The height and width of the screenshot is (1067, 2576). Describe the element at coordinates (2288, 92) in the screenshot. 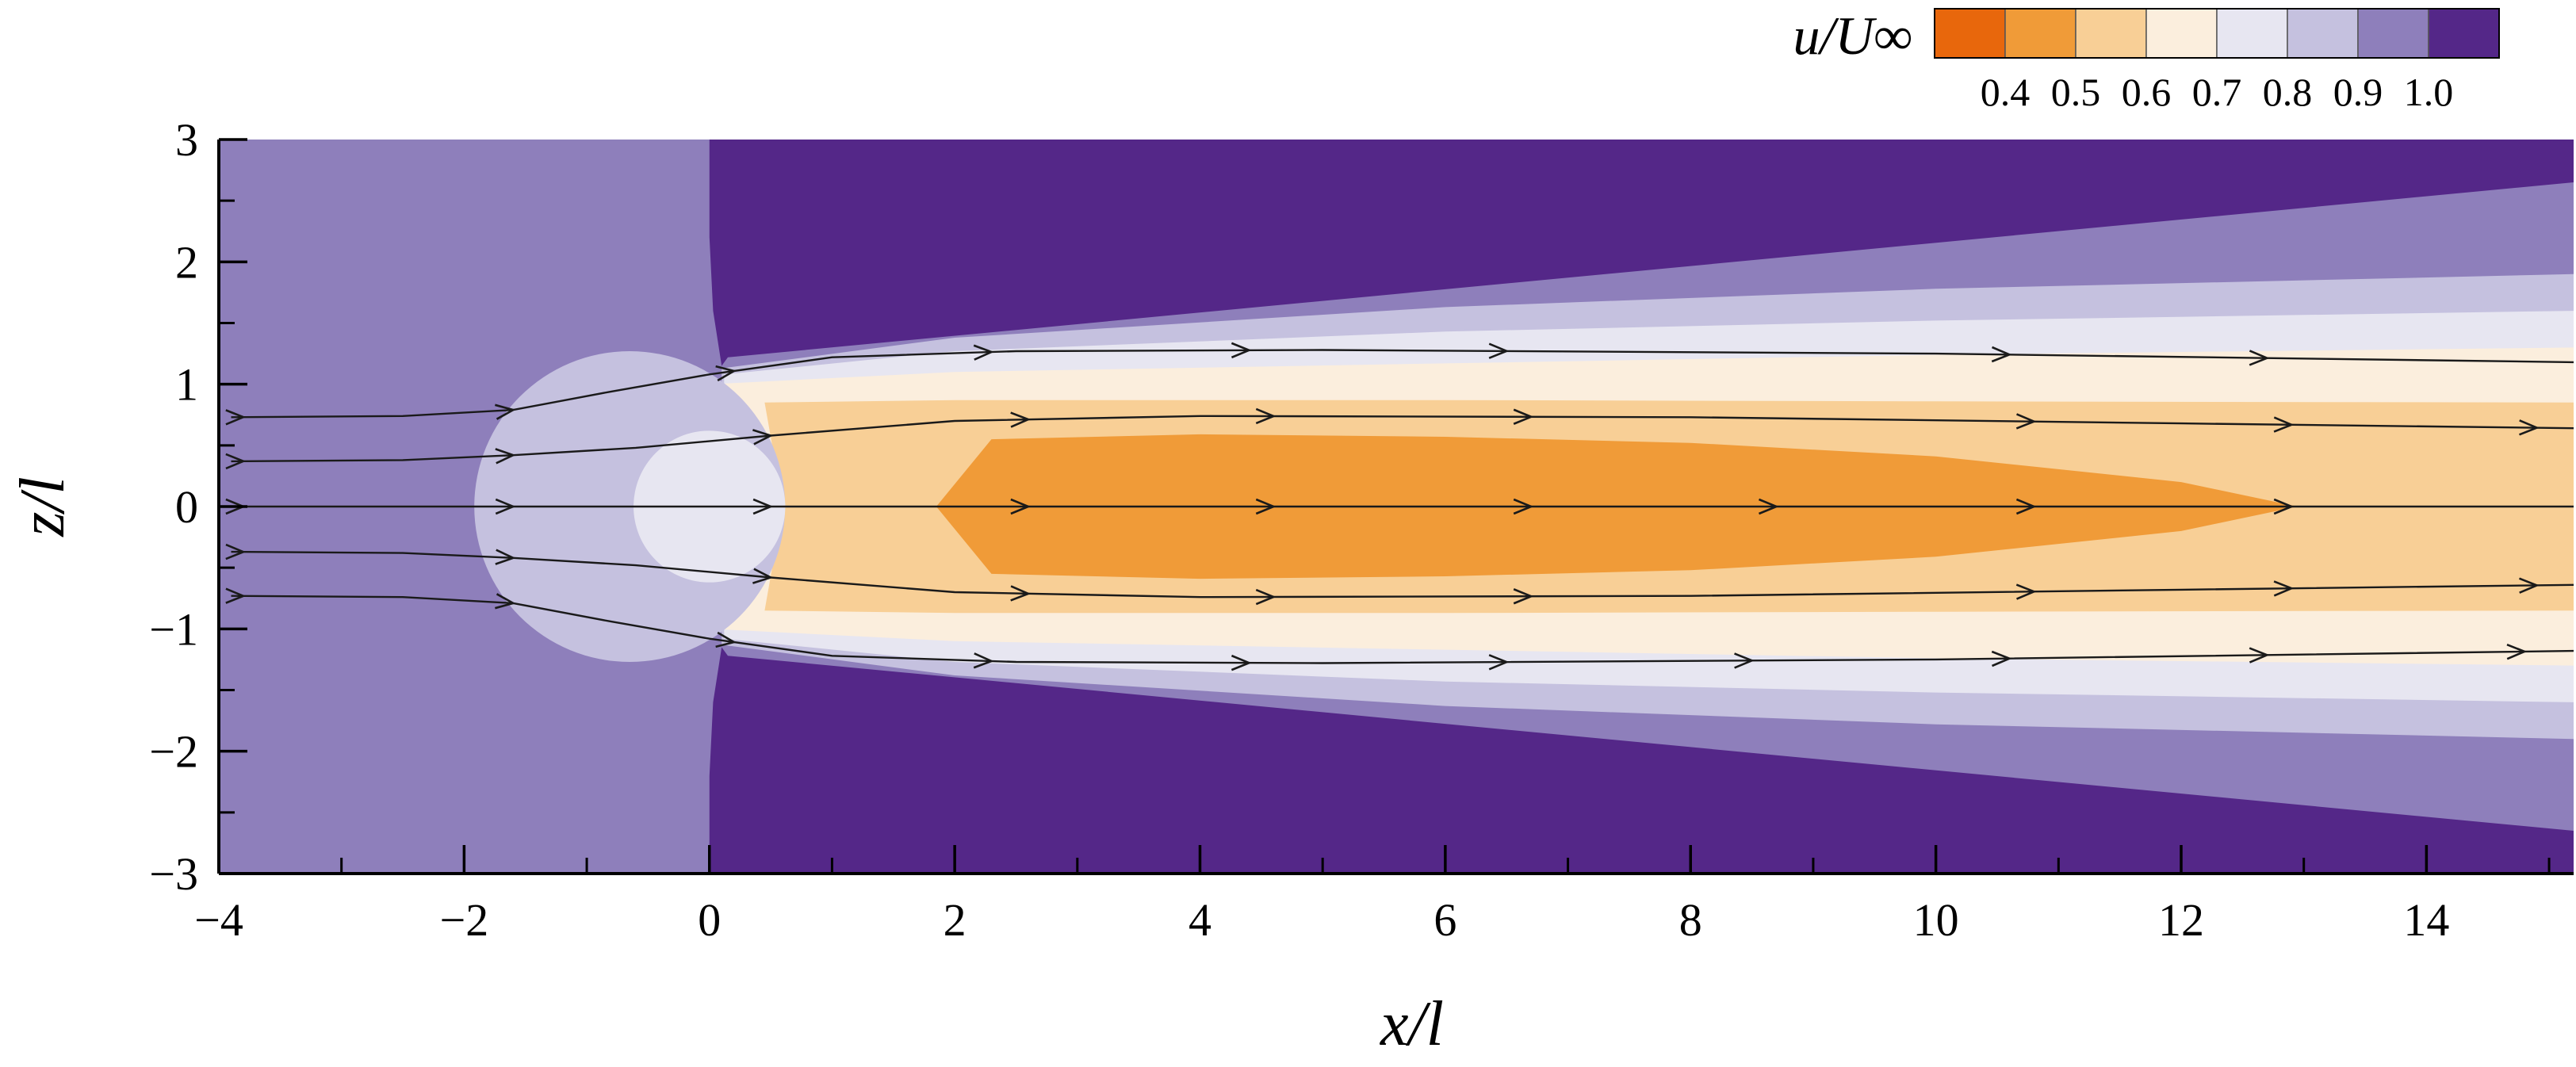

I see `colorbar-level-label-4: 0.8` at that location.